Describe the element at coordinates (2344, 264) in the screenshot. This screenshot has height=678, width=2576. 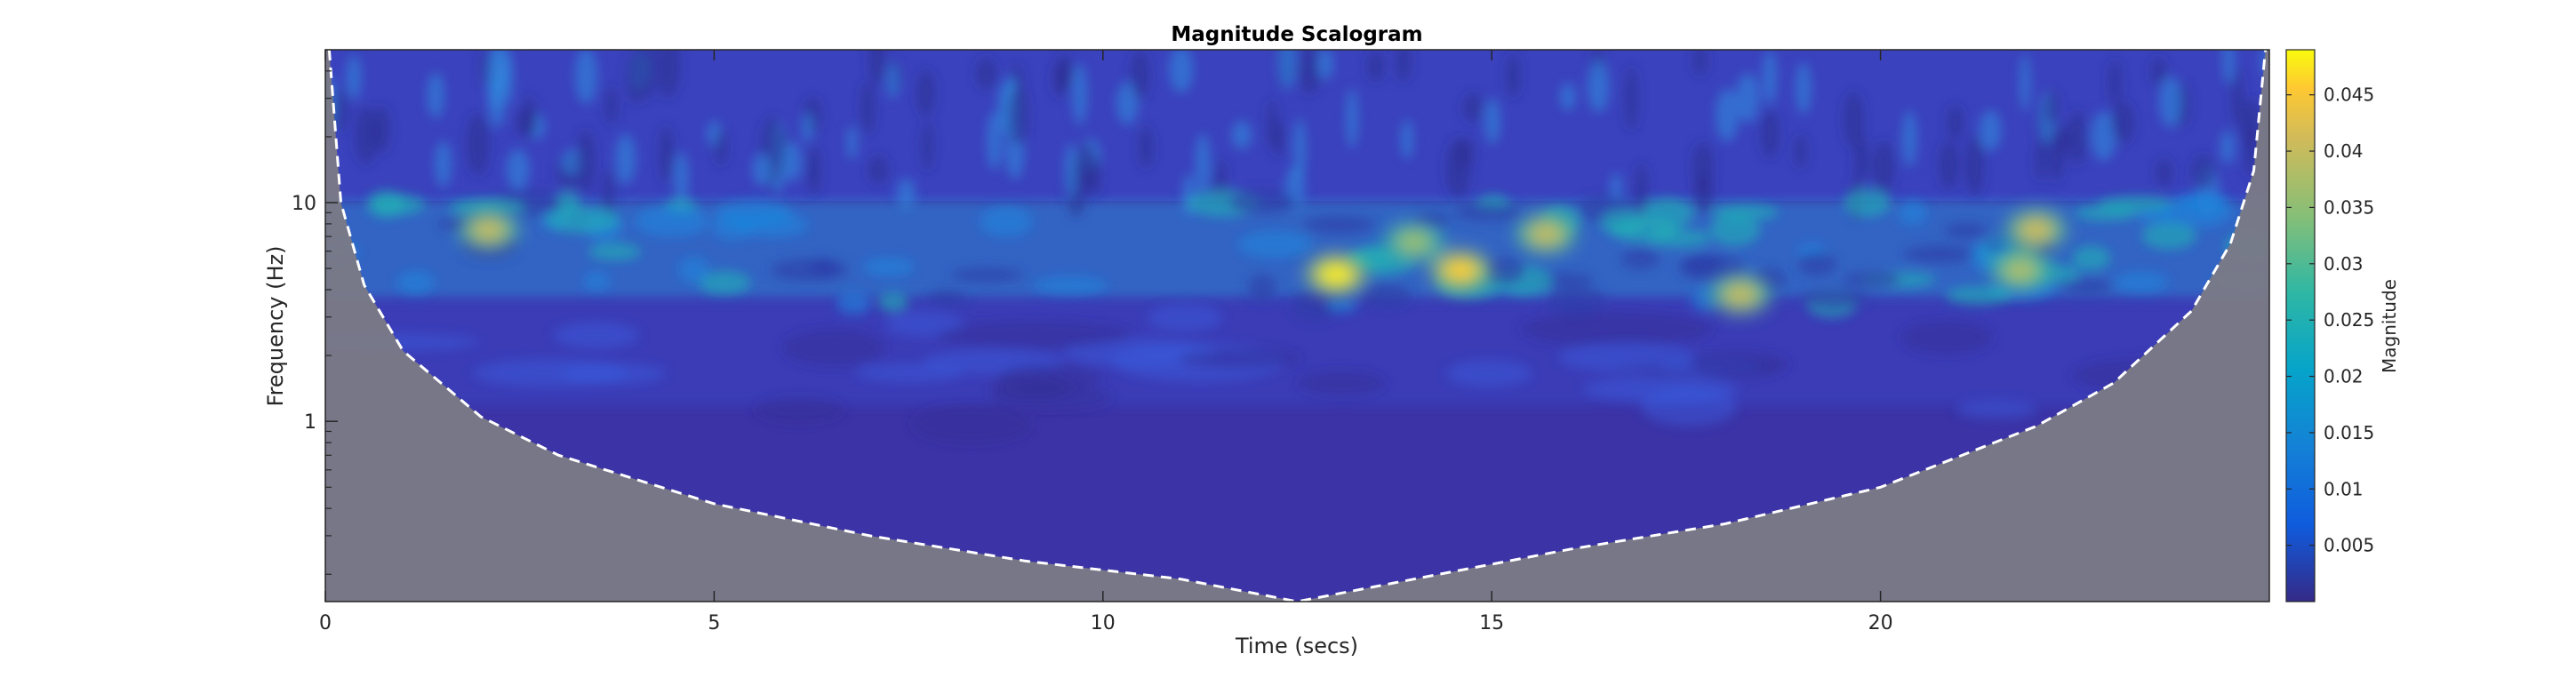
I see `colorbar-tick-label: 0.03` at that location.